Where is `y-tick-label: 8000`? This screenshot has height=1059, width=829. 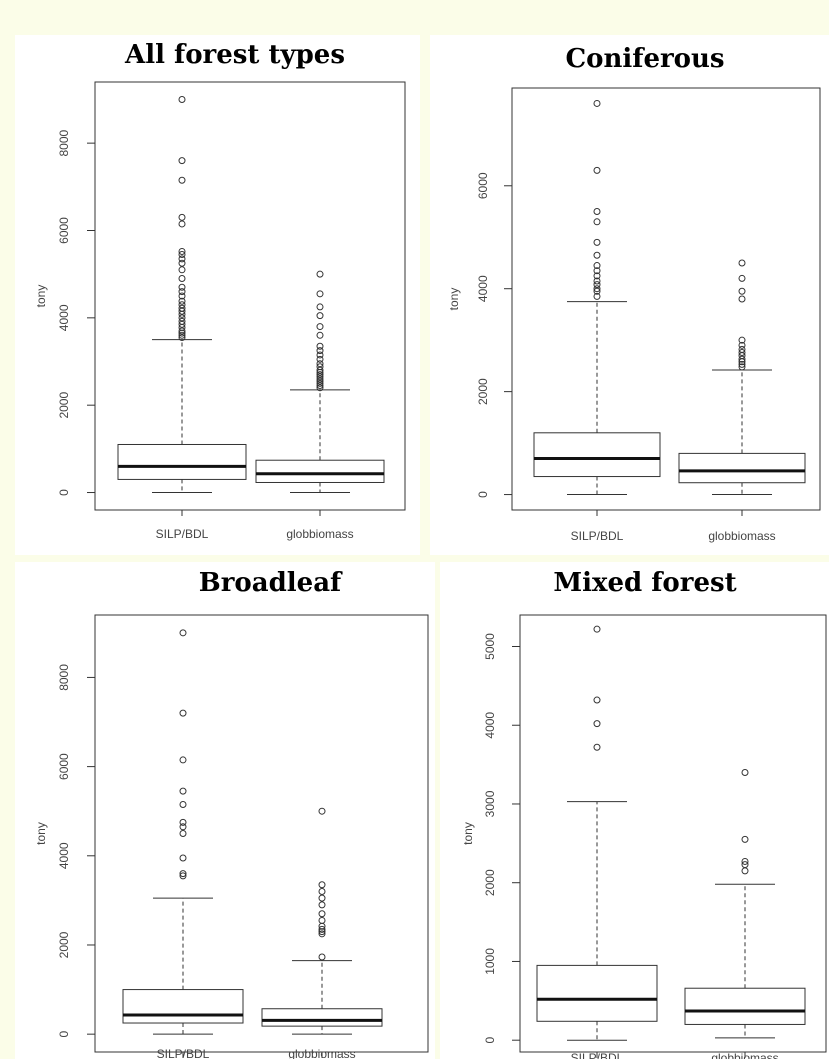 y-tick-label: 8000 is located at coordinates (64, 677).